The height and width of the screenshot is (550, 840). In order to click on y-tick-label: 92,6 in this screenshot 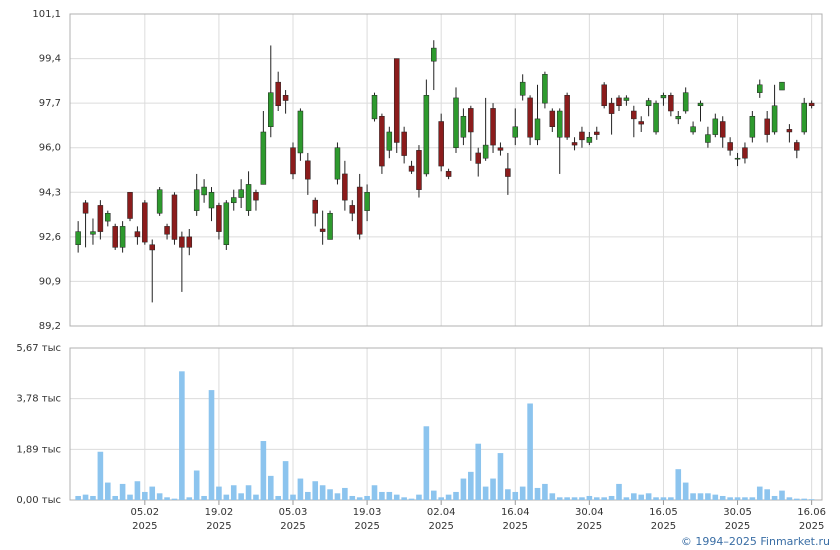, I will do `click(50, 237)`.